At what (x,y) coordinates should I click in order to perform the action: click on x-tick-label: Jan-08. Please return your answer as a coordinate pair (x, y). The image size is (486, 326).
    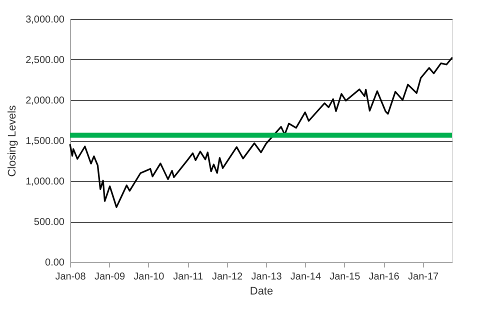
    Looking at the image, I should click on (70, 277).